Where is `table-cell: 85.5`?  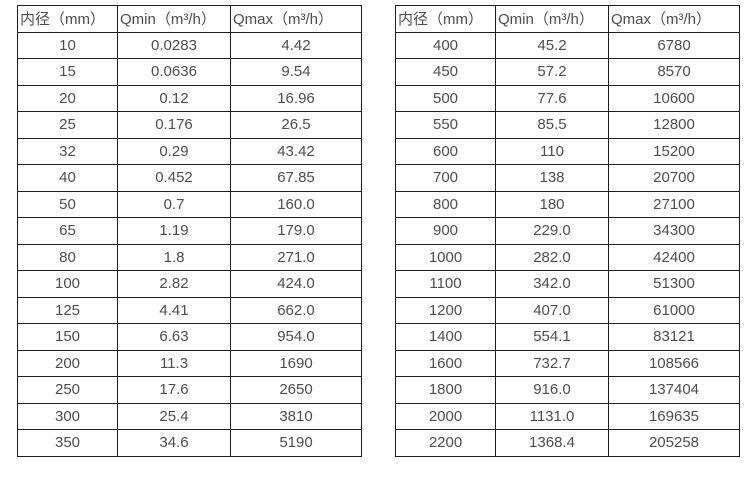 table-cell: 85.5 is located at coordinates (552, 125).